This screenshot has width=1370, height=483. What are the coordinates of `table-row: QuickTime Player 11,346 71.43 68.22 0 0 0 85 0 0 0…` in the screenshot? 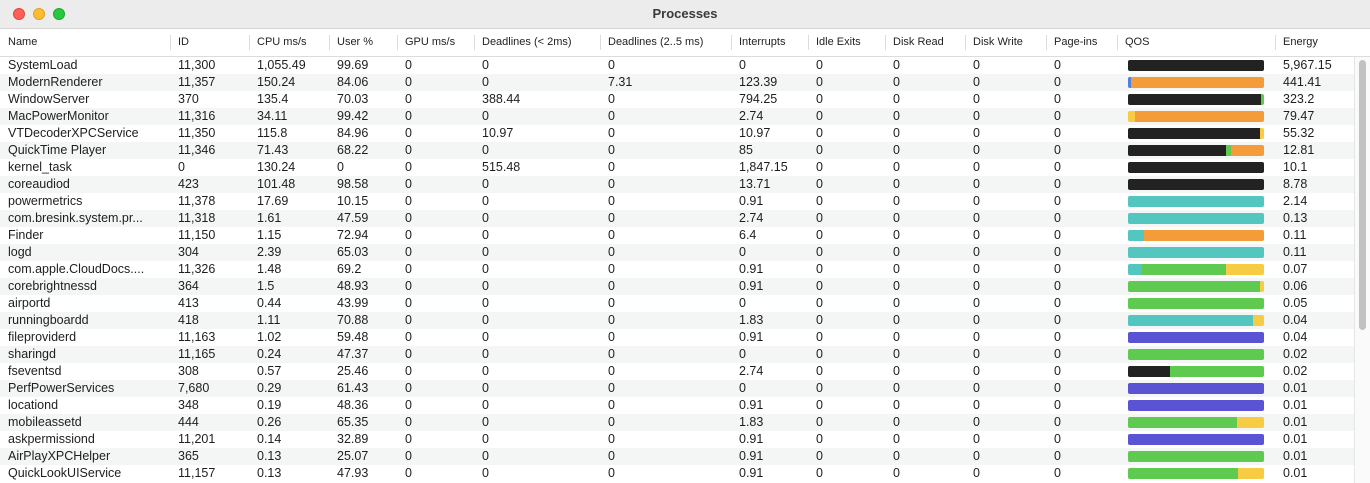 It's located at (677, 150).